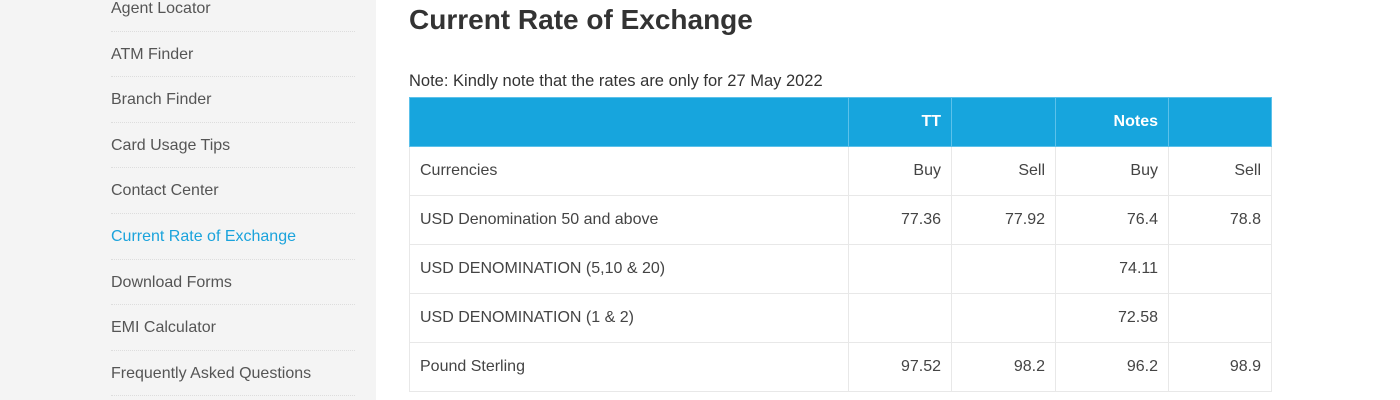 The width and height of the screenshot is (1400, 400). Describe the element at coordinates (1220, 367) in the screenshot. I see `cell-notes-sell: 98.9` at that location.